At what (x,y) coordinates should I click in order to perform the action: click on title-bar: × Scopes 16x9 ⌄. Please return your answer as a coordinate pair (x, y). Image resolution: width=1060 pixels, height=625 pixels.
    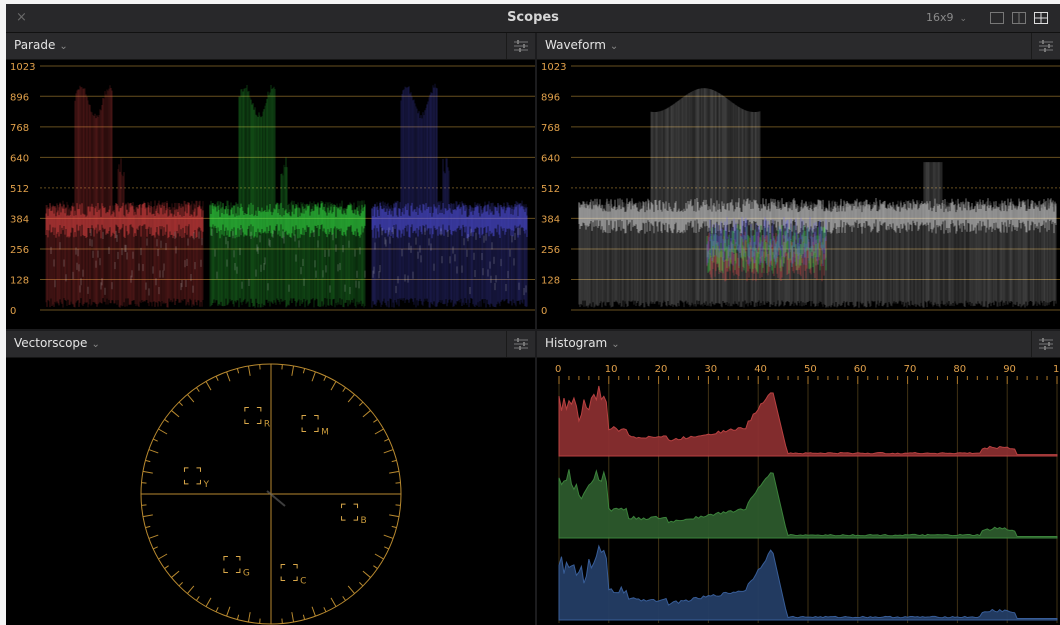
    Looking at the image, I should click on (533, 18).